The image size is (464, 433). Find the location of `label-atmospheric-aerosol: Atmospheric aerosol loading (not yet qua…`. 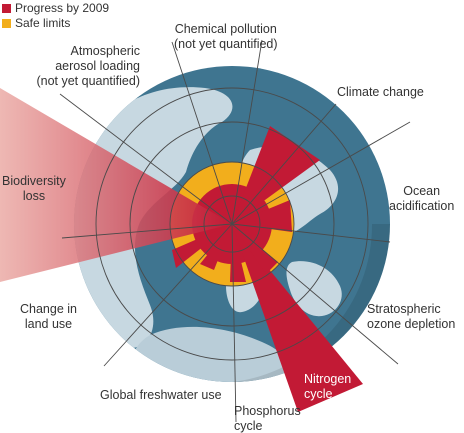

label-atmospheric-aerosol: Atmospheric aerosol loading (not yet qua… is located at coordinates (88, 66).